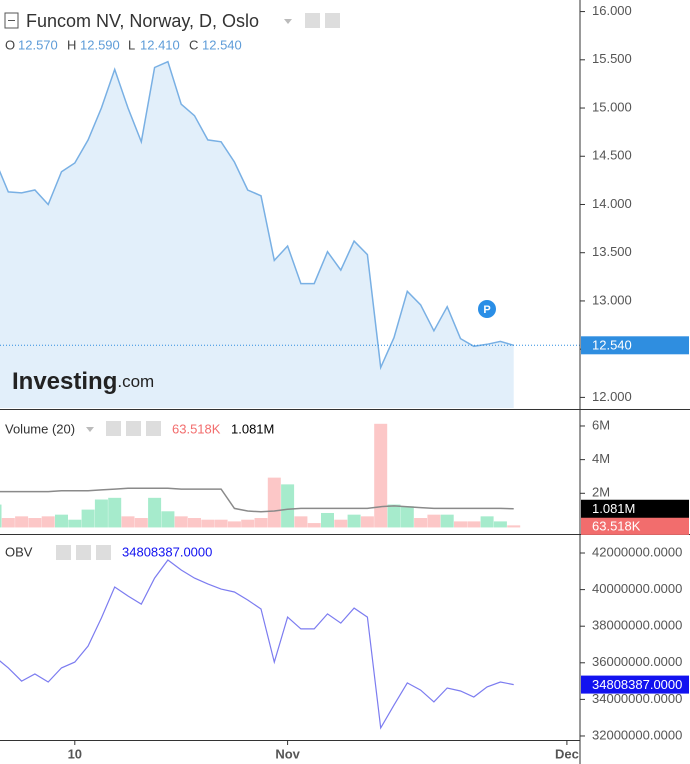 The width and height of the screenshot is (690, 764). I want to click on price-marker-label: 12.540, so click(612, 345).